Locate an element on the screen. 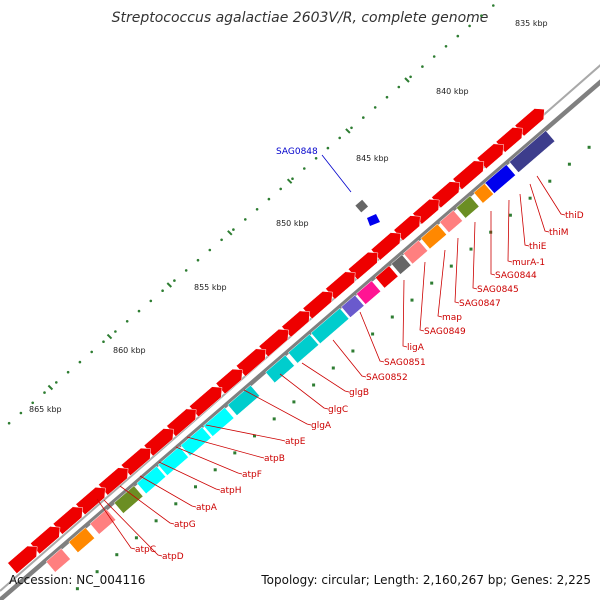 The height and width of the screenshot is (600, 600). gene-label: map is located at coordinates (452, 318).